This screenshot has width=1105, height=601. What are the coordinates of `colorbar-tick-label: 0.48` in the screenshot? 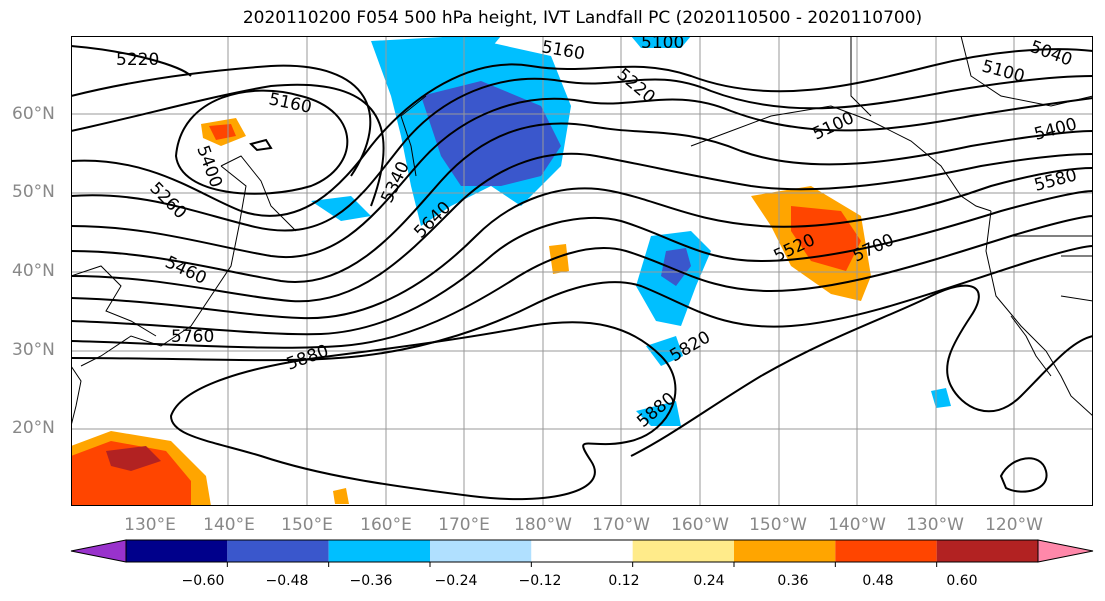 It's located at (878, 581).